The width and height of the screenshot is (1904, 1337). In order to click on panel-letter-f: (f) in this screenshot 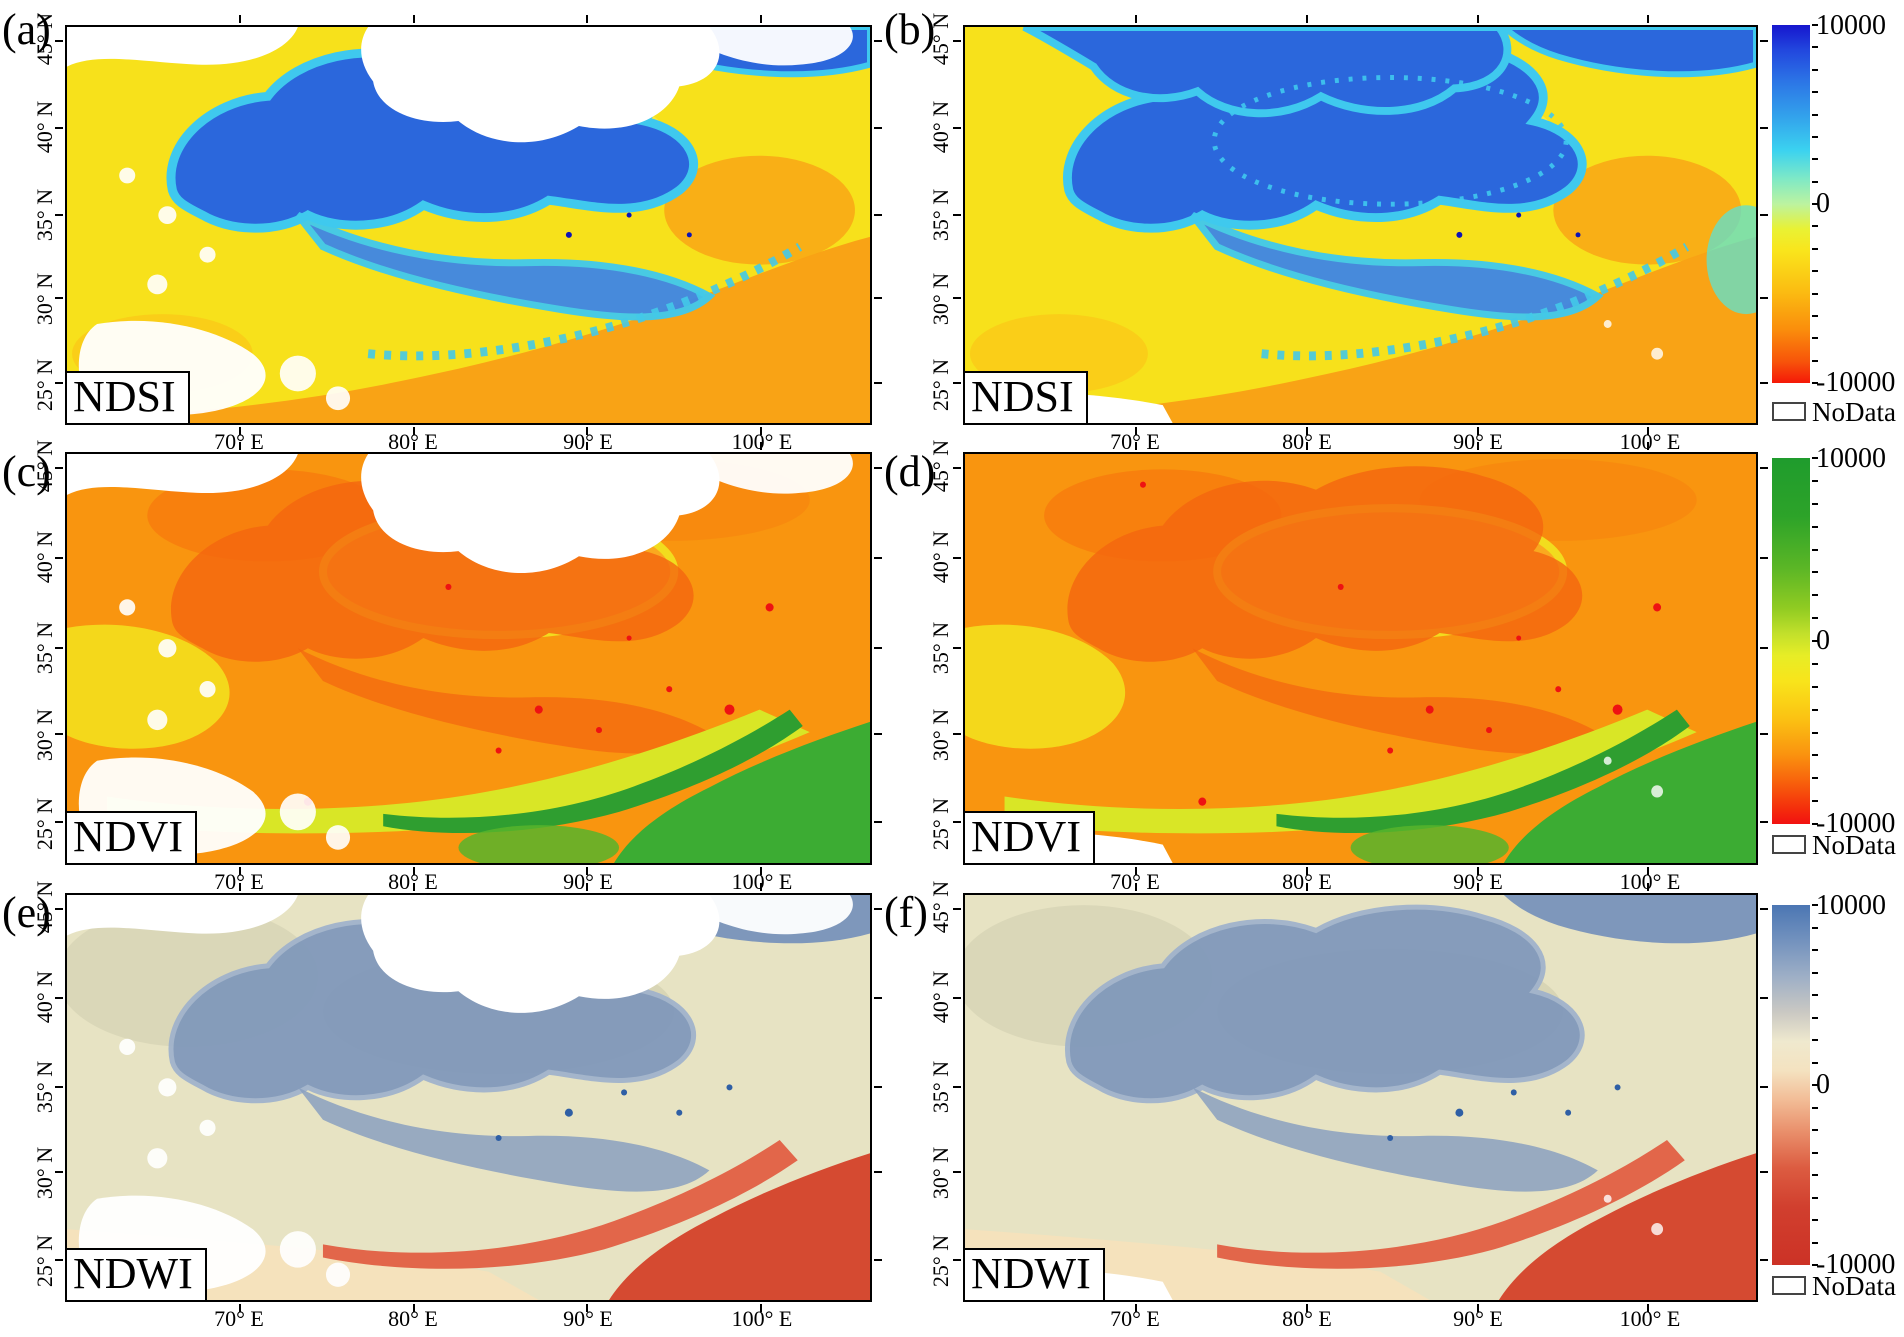, I will do `click(906, 912)`.